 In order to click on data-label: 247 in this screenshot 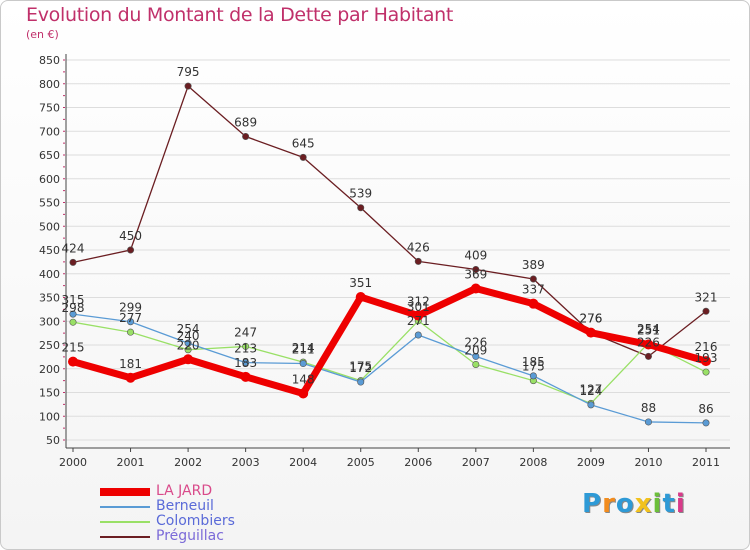, I will do `click(245, 332)`.